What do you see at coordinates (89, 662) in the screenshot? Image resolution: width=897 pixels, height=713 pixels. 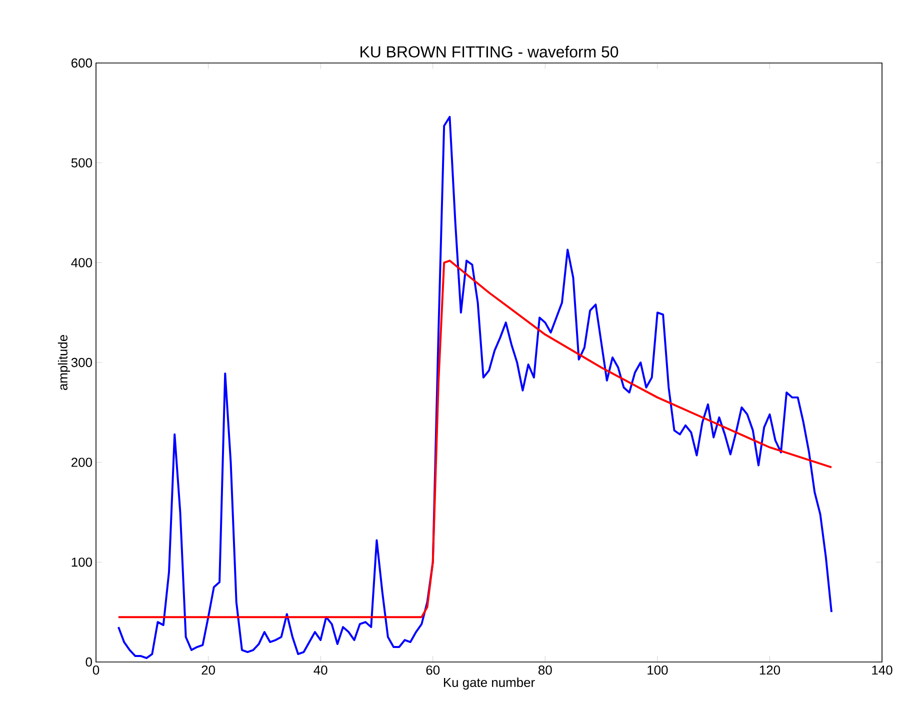 I see `y-tick-label: 0` at bounding box center [89, 662].